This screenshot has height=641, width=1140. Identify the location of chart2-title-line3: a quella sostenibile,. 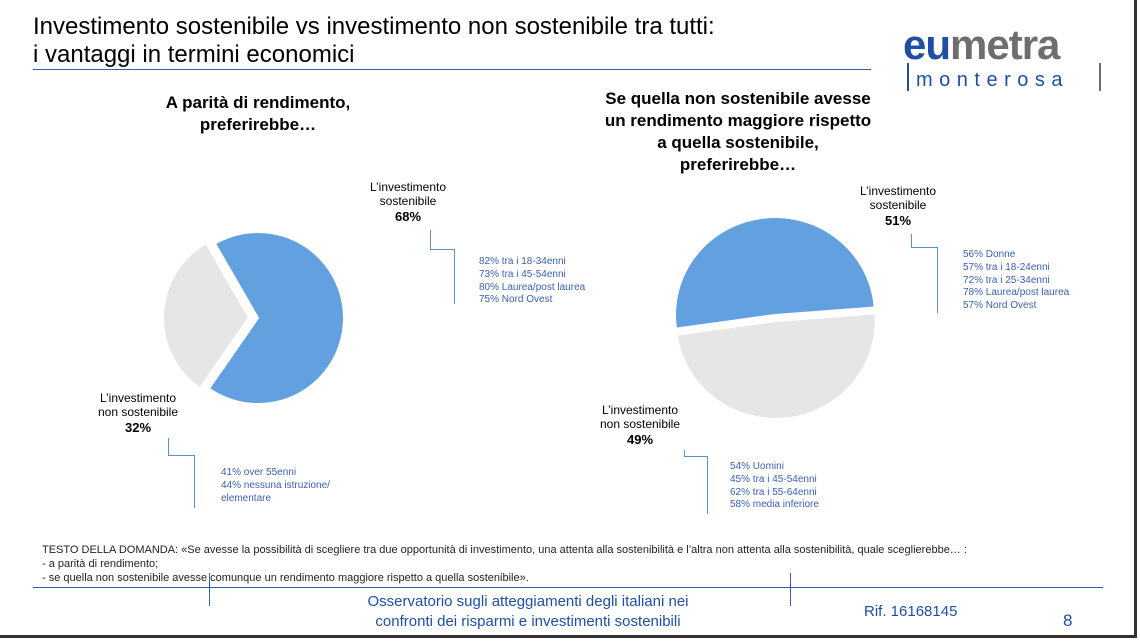
(738, 142).